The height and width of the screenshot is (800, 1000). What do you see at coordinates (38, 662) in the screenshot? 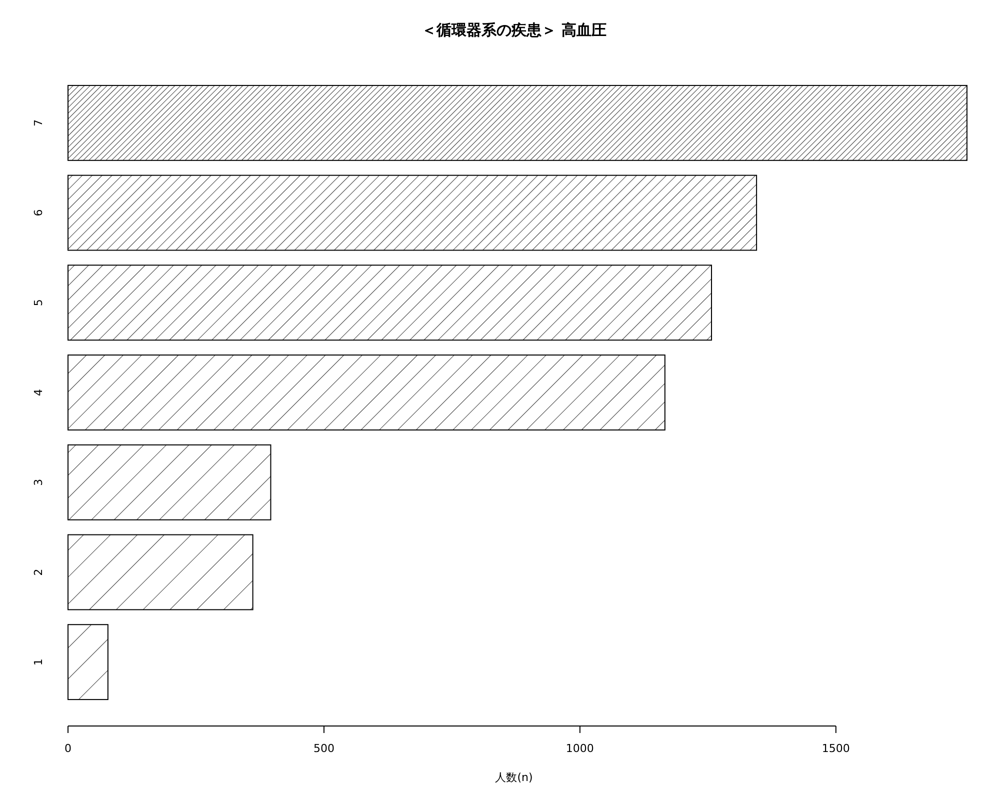
I see `y-tick-label: 1` at bounding box center [38, 662].